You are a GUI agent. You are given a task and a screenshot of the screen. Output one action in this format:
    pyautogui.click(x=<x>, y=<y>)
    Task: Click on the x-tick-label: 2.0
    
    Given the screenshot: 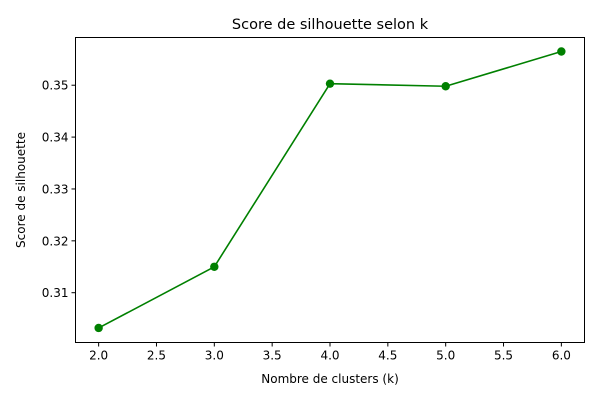 What is the action you would take?
    pyautogui.click(x=98, y=356)
    